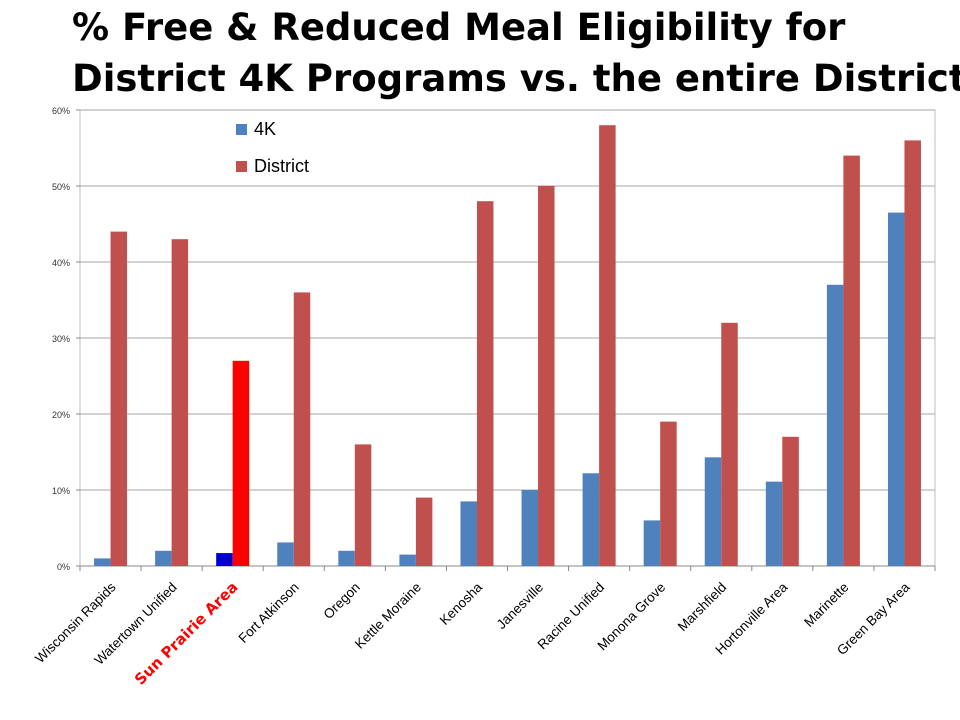  Describe the element at coordinates (702, 607) in the screenshot. I see `x-tick-label: Marshfield` at that location.